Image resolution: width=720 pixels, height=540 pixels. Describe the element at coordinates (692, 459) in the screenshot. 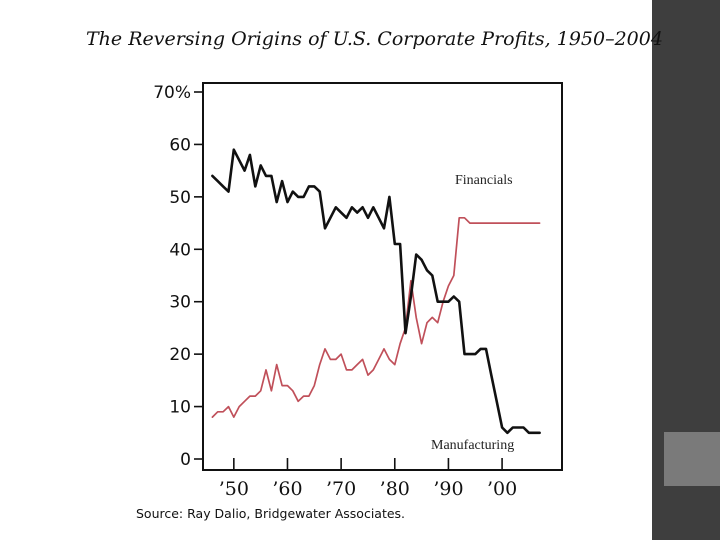

I see `slide-rail-accent` at that location.